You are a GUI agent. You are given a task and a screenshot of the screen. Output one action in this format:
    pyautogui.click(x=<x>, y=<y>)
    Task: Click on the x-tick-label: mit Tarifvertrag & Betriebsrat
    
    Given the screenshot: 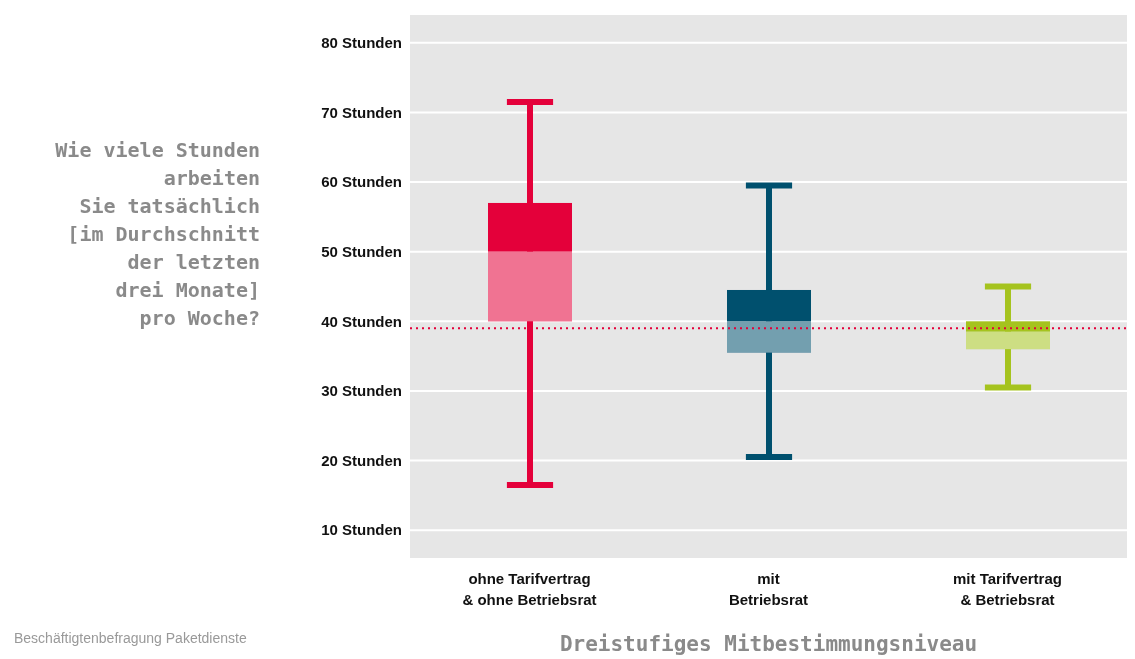 What is the action you would take?
    pyautogui.click(x=1007, y=589)
    